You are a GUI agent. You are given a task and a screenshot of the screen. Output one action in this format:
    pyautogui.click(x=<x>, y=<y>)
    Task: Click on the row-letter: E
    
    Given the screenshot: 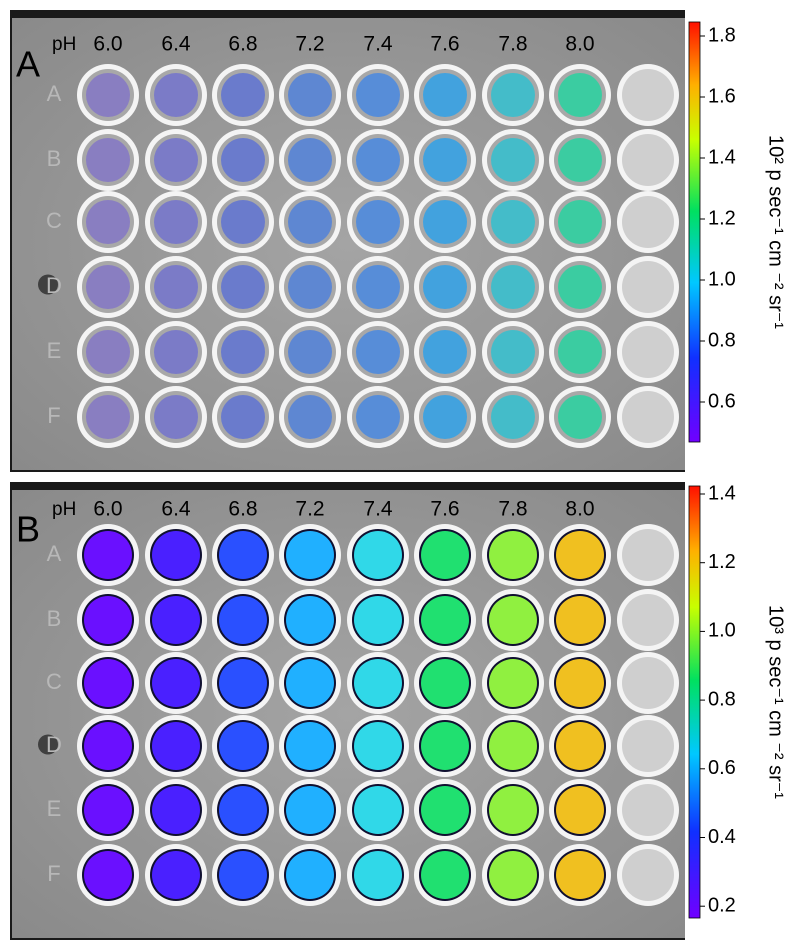 What is the action you would take?
    pyautogui.click(x=54, y=350)
    